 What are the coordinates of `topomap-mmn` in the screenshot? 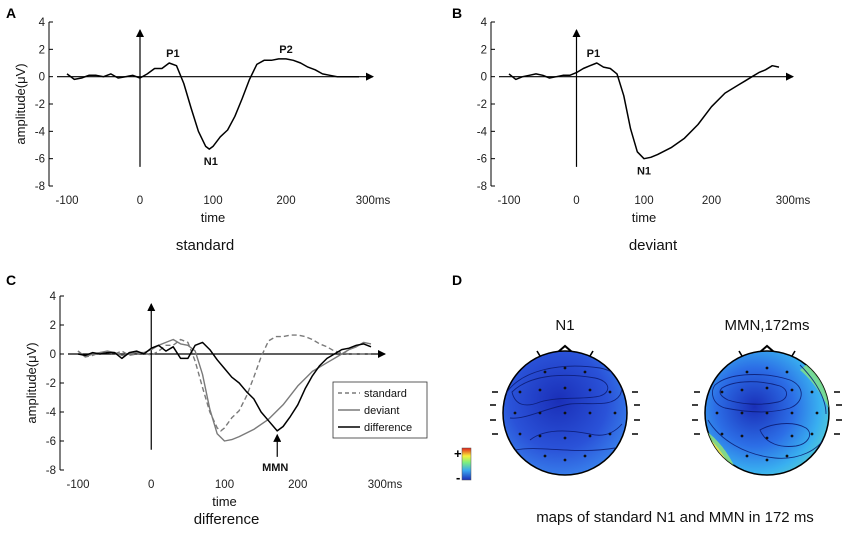 It's located at (767, 410).